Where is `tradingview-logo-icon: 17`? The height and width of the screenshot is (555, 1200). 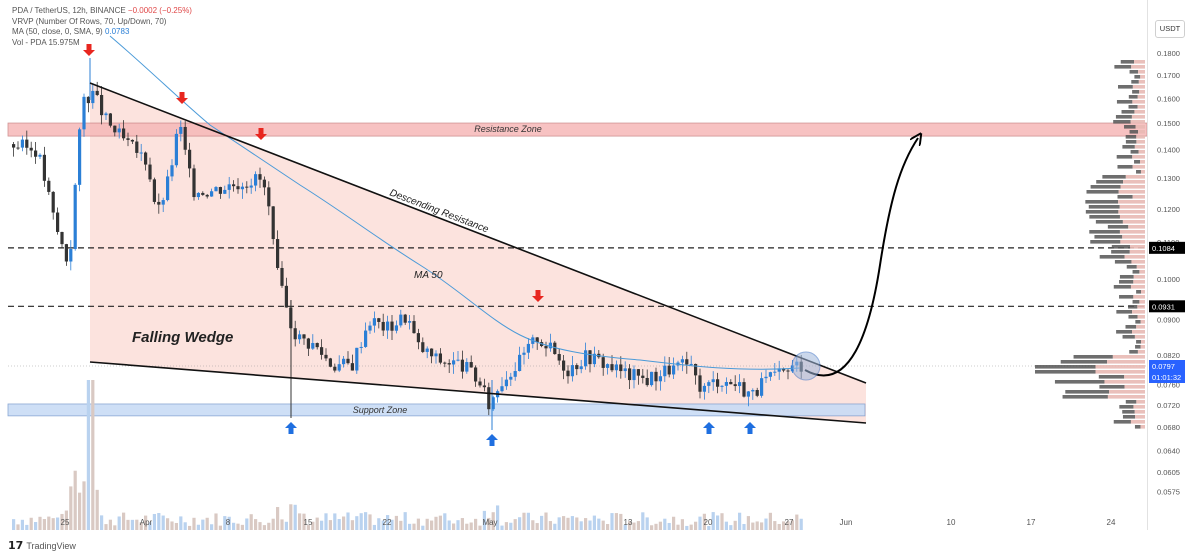
tradingview-logo-icon: 17 is located at coordinates (16, 545).